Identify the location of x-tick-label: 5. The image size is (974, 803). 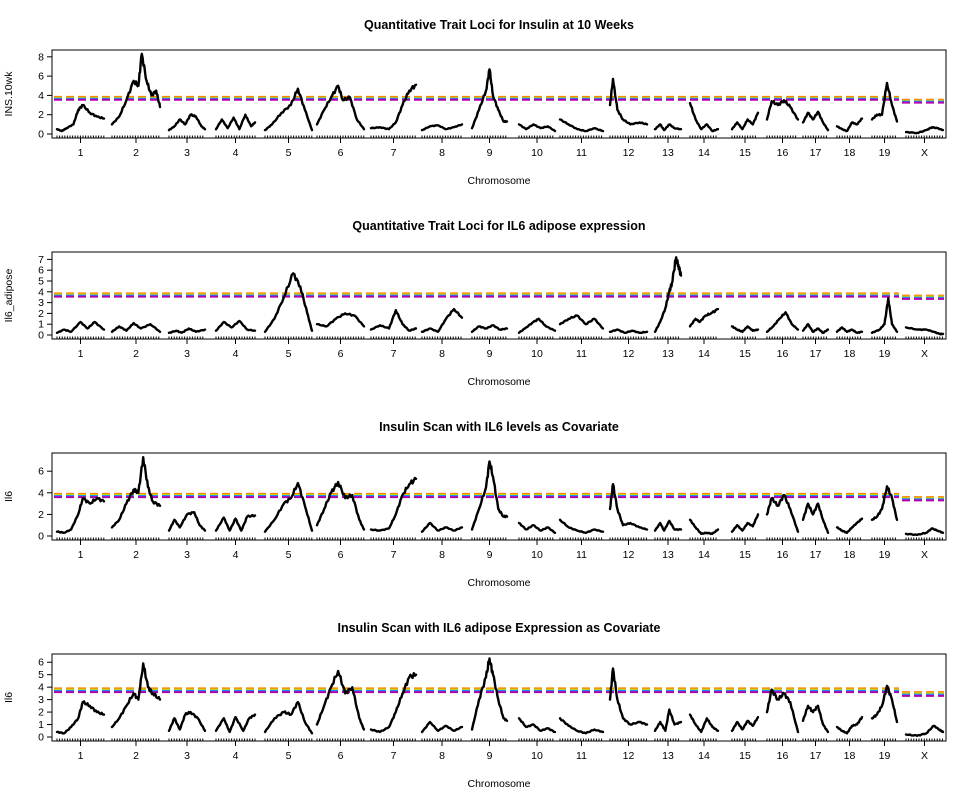
(289, 153).